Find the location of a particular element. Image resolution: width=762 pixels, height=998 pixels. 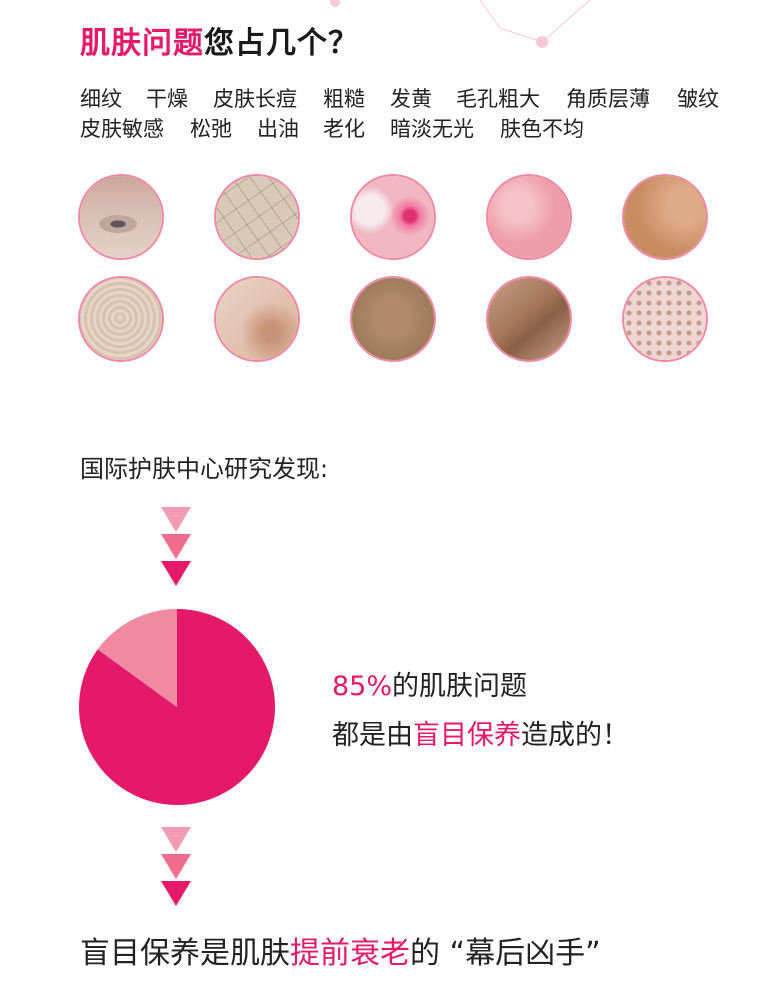

tag-sensitive: 皮肤敏感 is located at coordinates (122, 129).